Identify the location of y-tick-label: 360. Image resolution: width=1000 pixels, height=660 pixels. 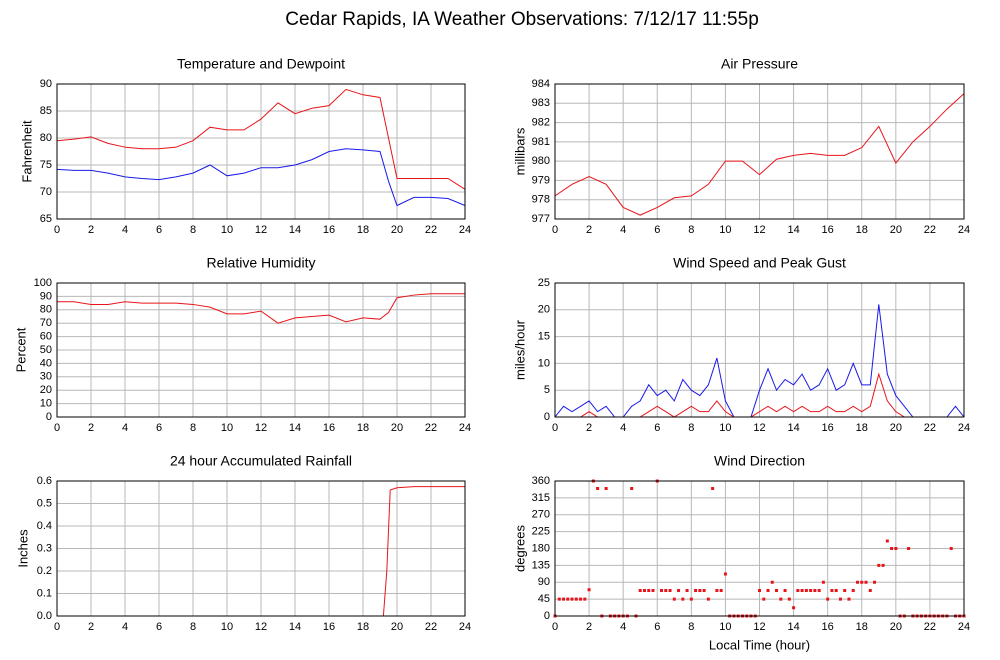
(541, 481).